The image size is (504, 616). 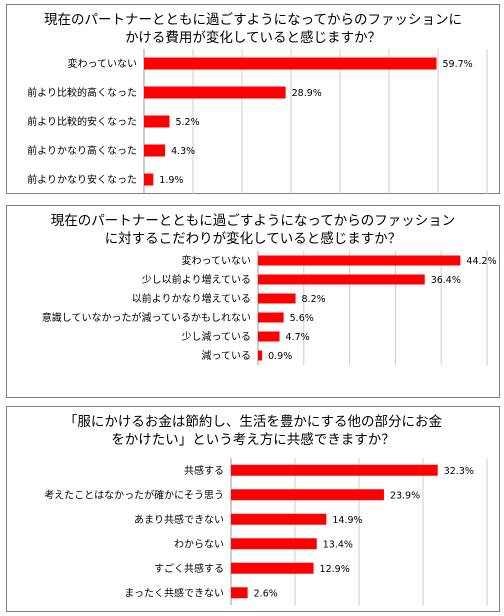 I want to click on value-label: 5.2%, so click(x=187, y=122).